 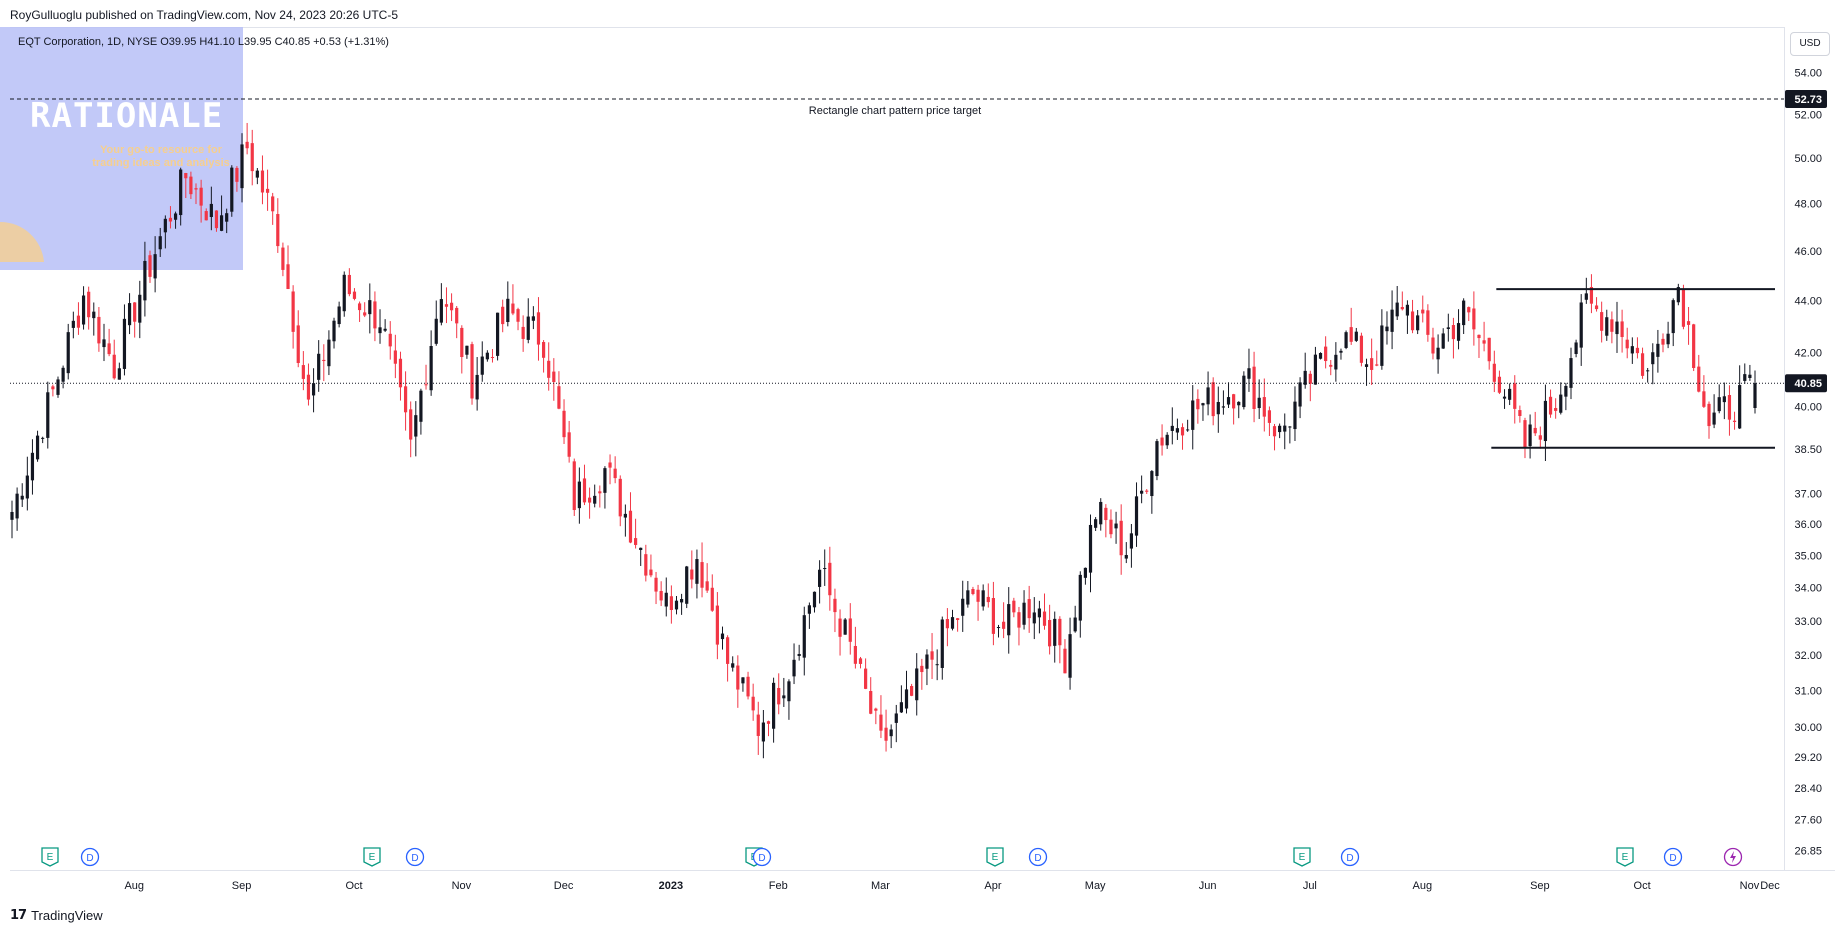 I want to click on price-tick-label: 40.00, so click(x=1808, y=408).